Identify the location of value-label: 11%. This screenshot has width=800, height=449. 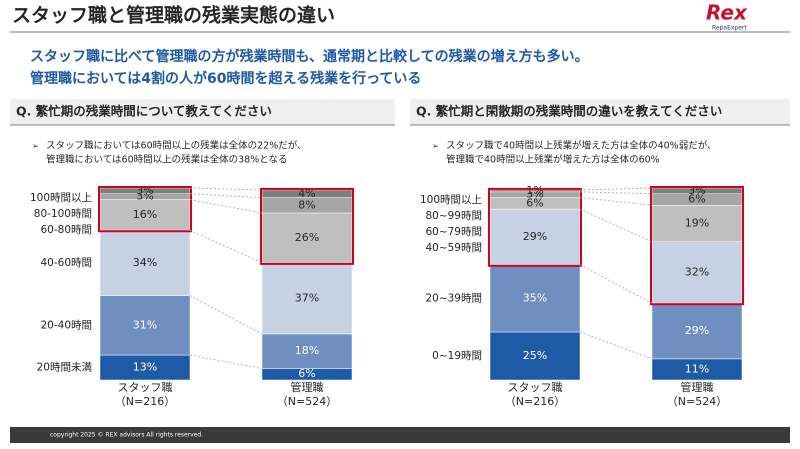
(697, 368).